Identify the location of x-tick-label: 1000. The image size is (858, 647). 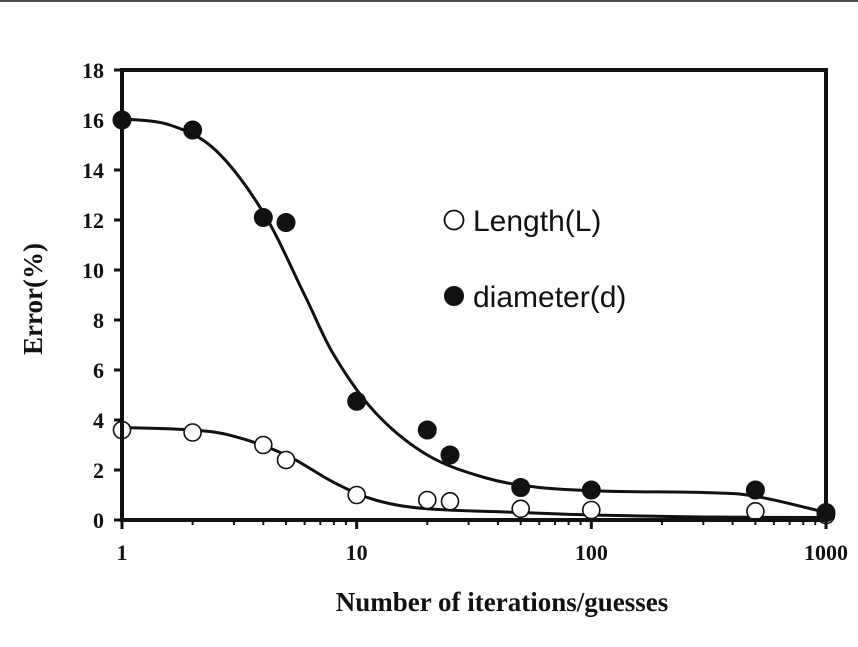
(826, 552).